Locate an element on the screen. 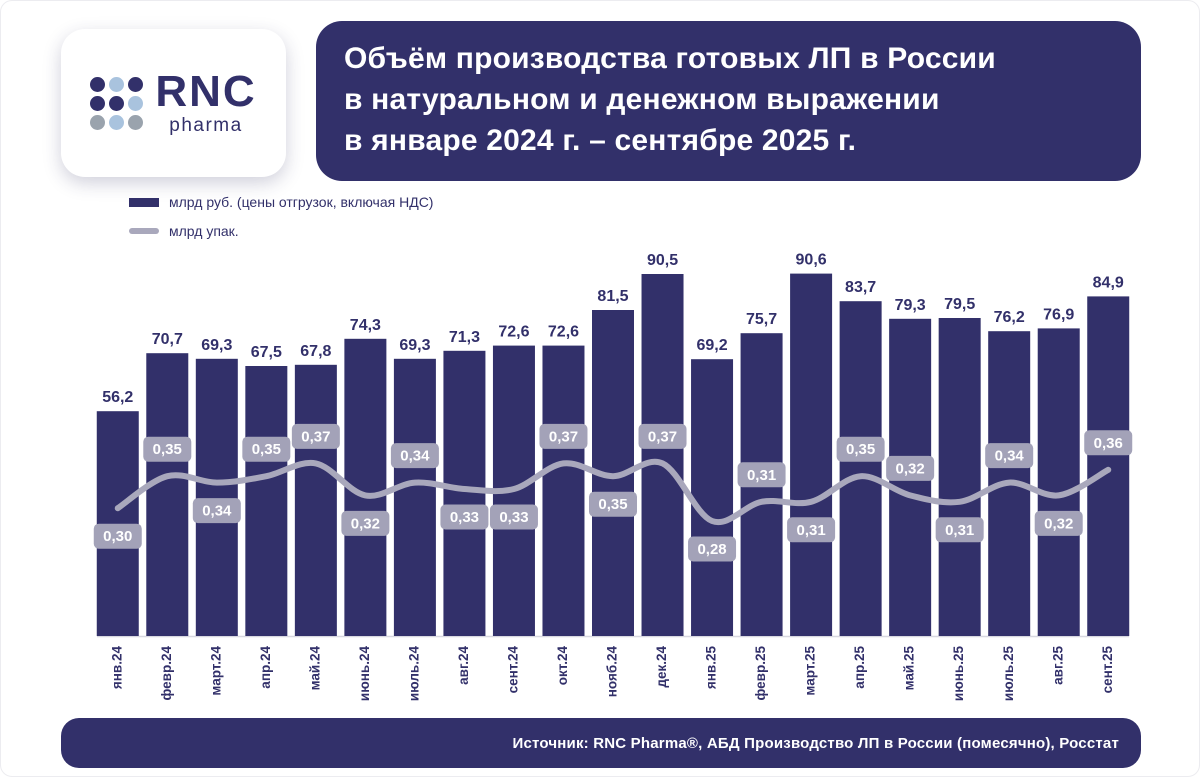  bar-value-label: 71,3 is located at coordinates (464, 337).